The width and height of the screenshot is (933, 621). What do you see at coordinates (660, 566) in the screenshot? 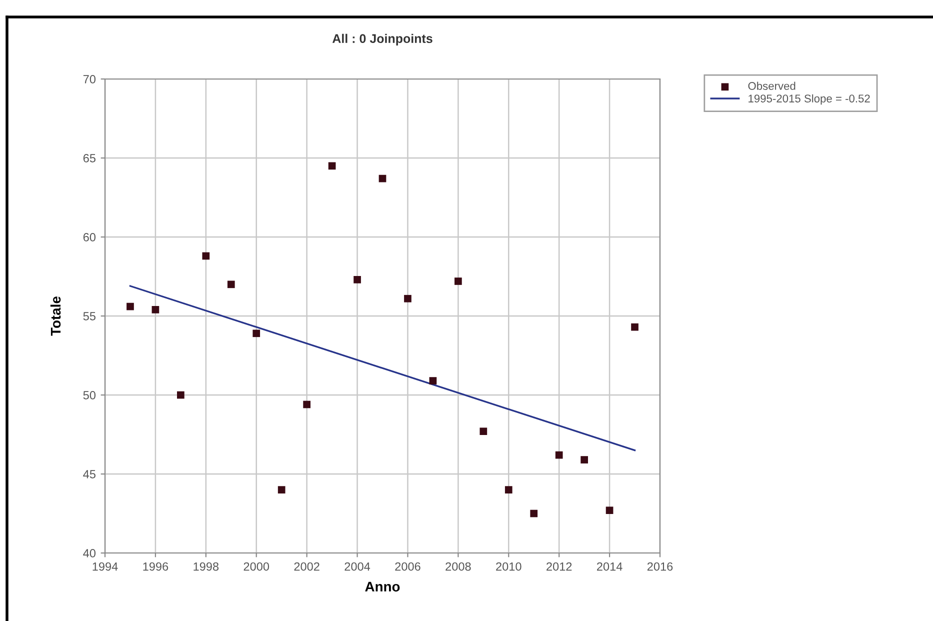
I see `x-tick-label: 2016` at bounding box center [660, 566].